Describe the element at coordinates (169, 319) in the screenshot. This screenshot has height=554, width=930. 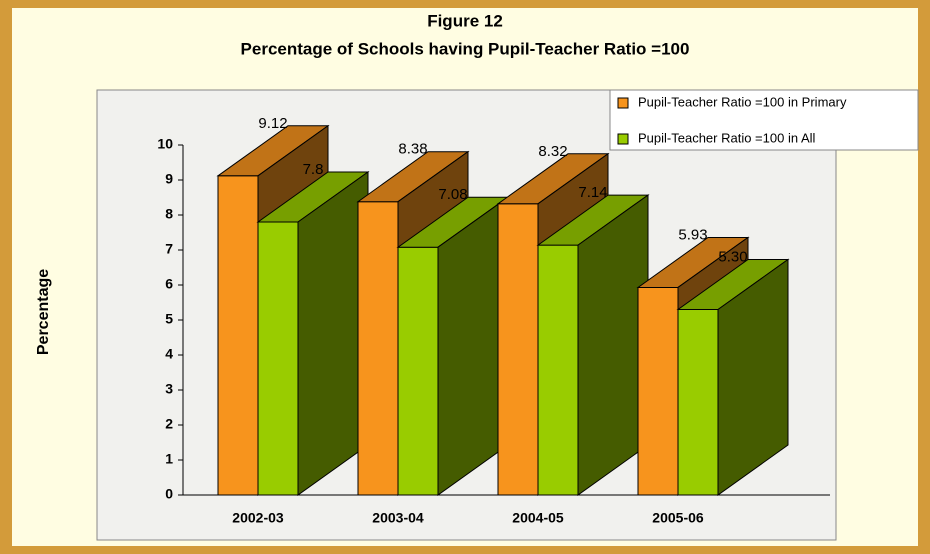
I see `y-tick-label: 5` at that location.